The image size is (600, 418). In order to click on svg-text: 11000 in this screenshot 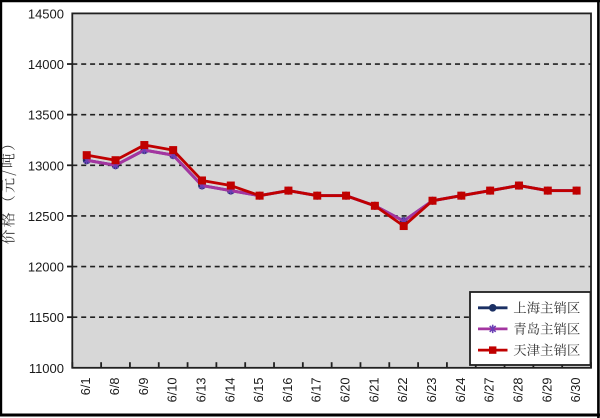, I will do `click(46, 368)`.